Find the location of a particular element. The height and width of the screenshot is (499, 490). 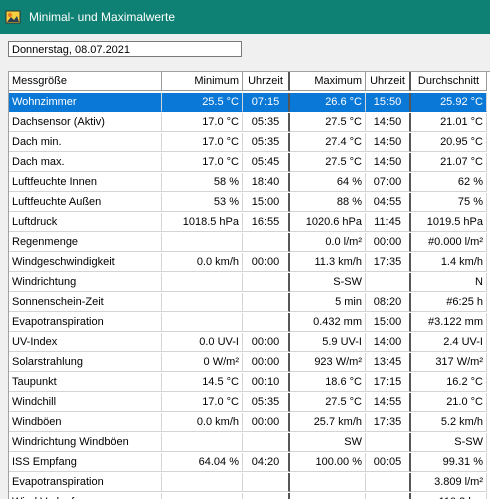

minimum-value: 0.0 UV-I is located at coordinates (202, 342).